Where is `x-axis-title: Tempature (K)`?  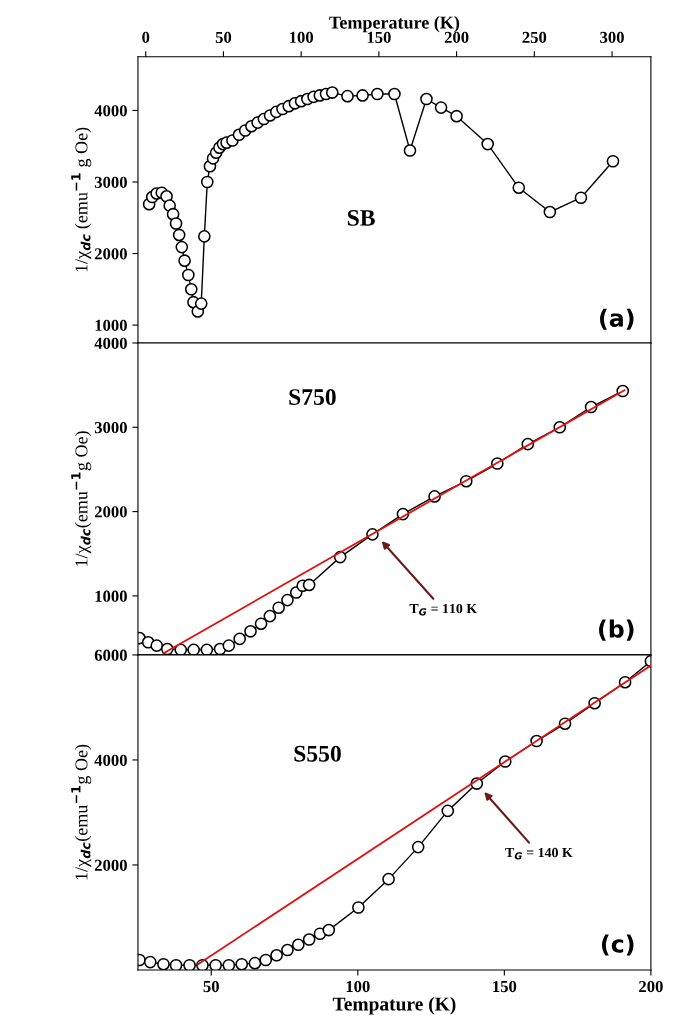 x-axis-title: Tempature (K) is located at coordinates (394, 1005).